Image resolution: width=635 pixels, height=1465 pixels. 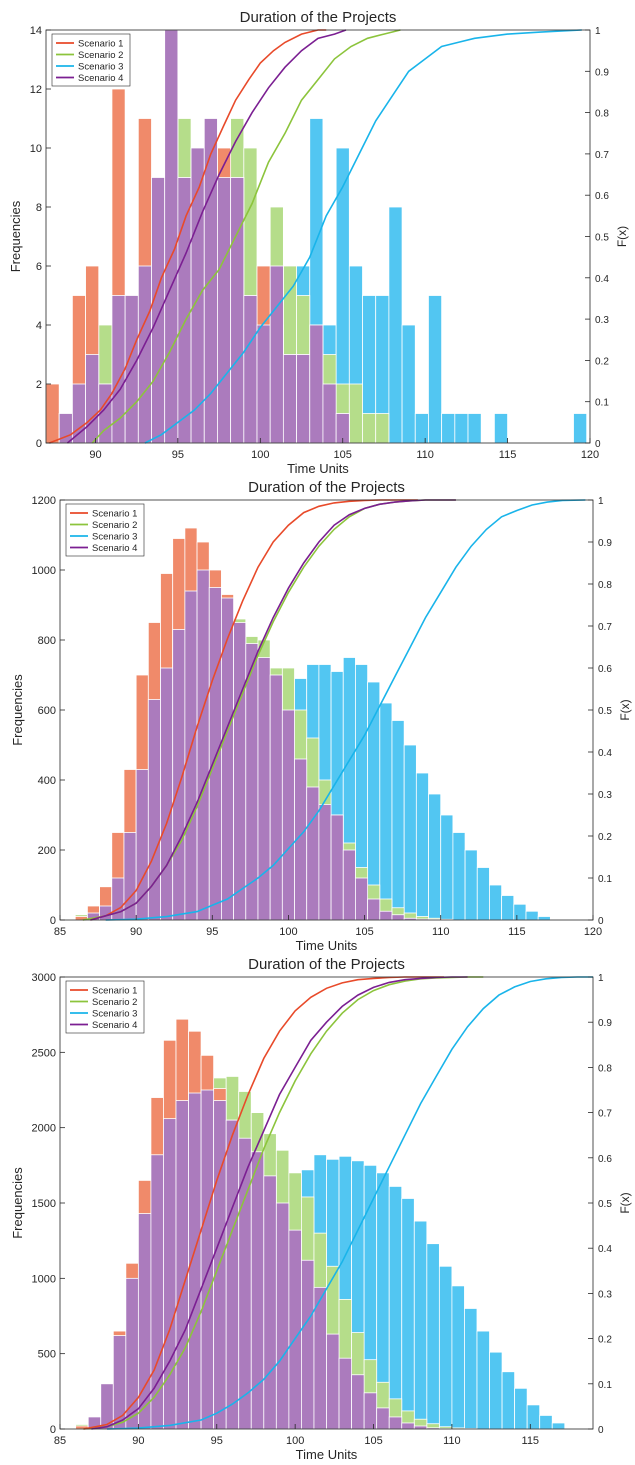 What do you see at coordinates (44, 571) in the screenshot?
I see `y-tick-label: 1000` at bounding box center [44, 571].